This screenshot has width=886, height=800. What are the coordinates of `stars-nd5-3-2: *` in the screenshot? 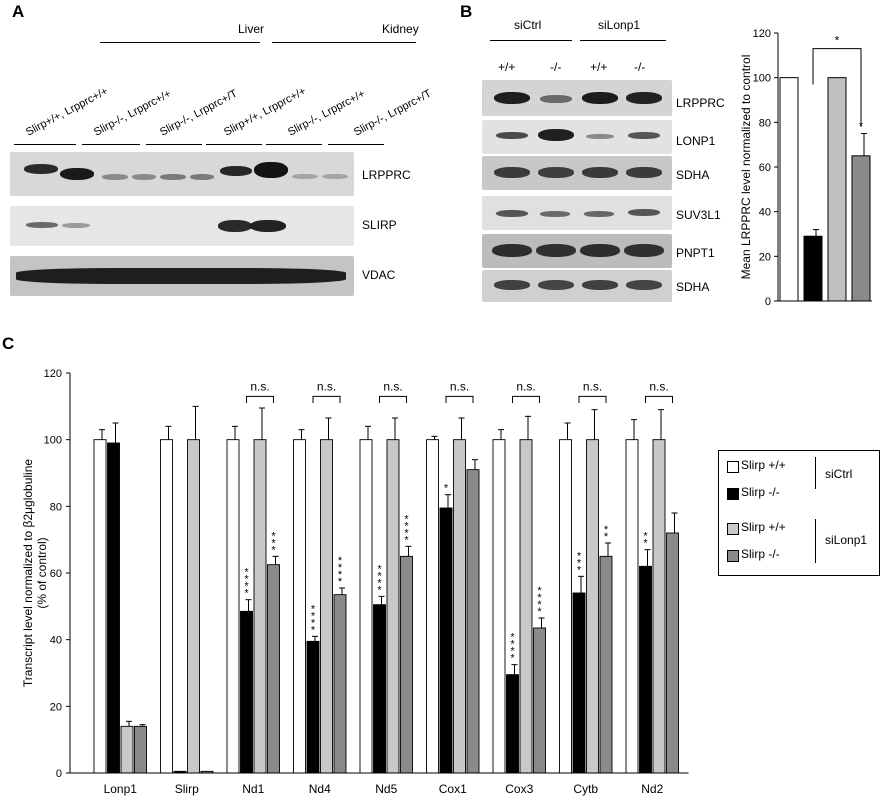 It's located at (406, 526).